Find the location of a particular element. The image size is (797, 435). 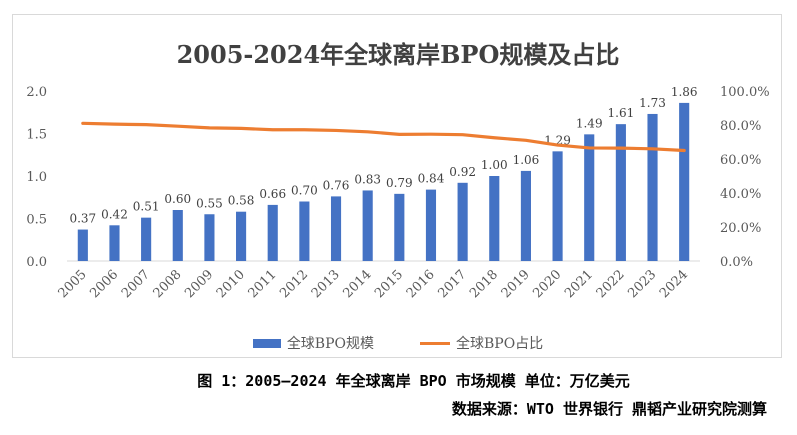

bar-value-label: 1.00 is located at coordinates (494, 165).